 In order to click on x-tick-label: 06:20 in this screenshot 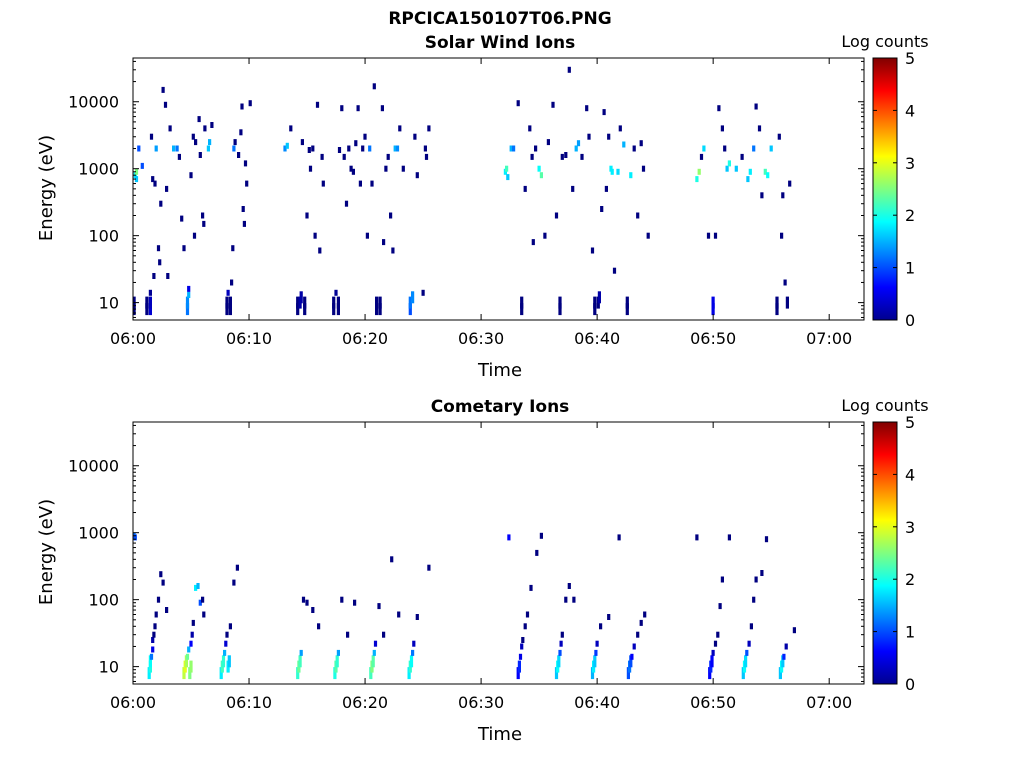, I will do `click(365, 338)`.